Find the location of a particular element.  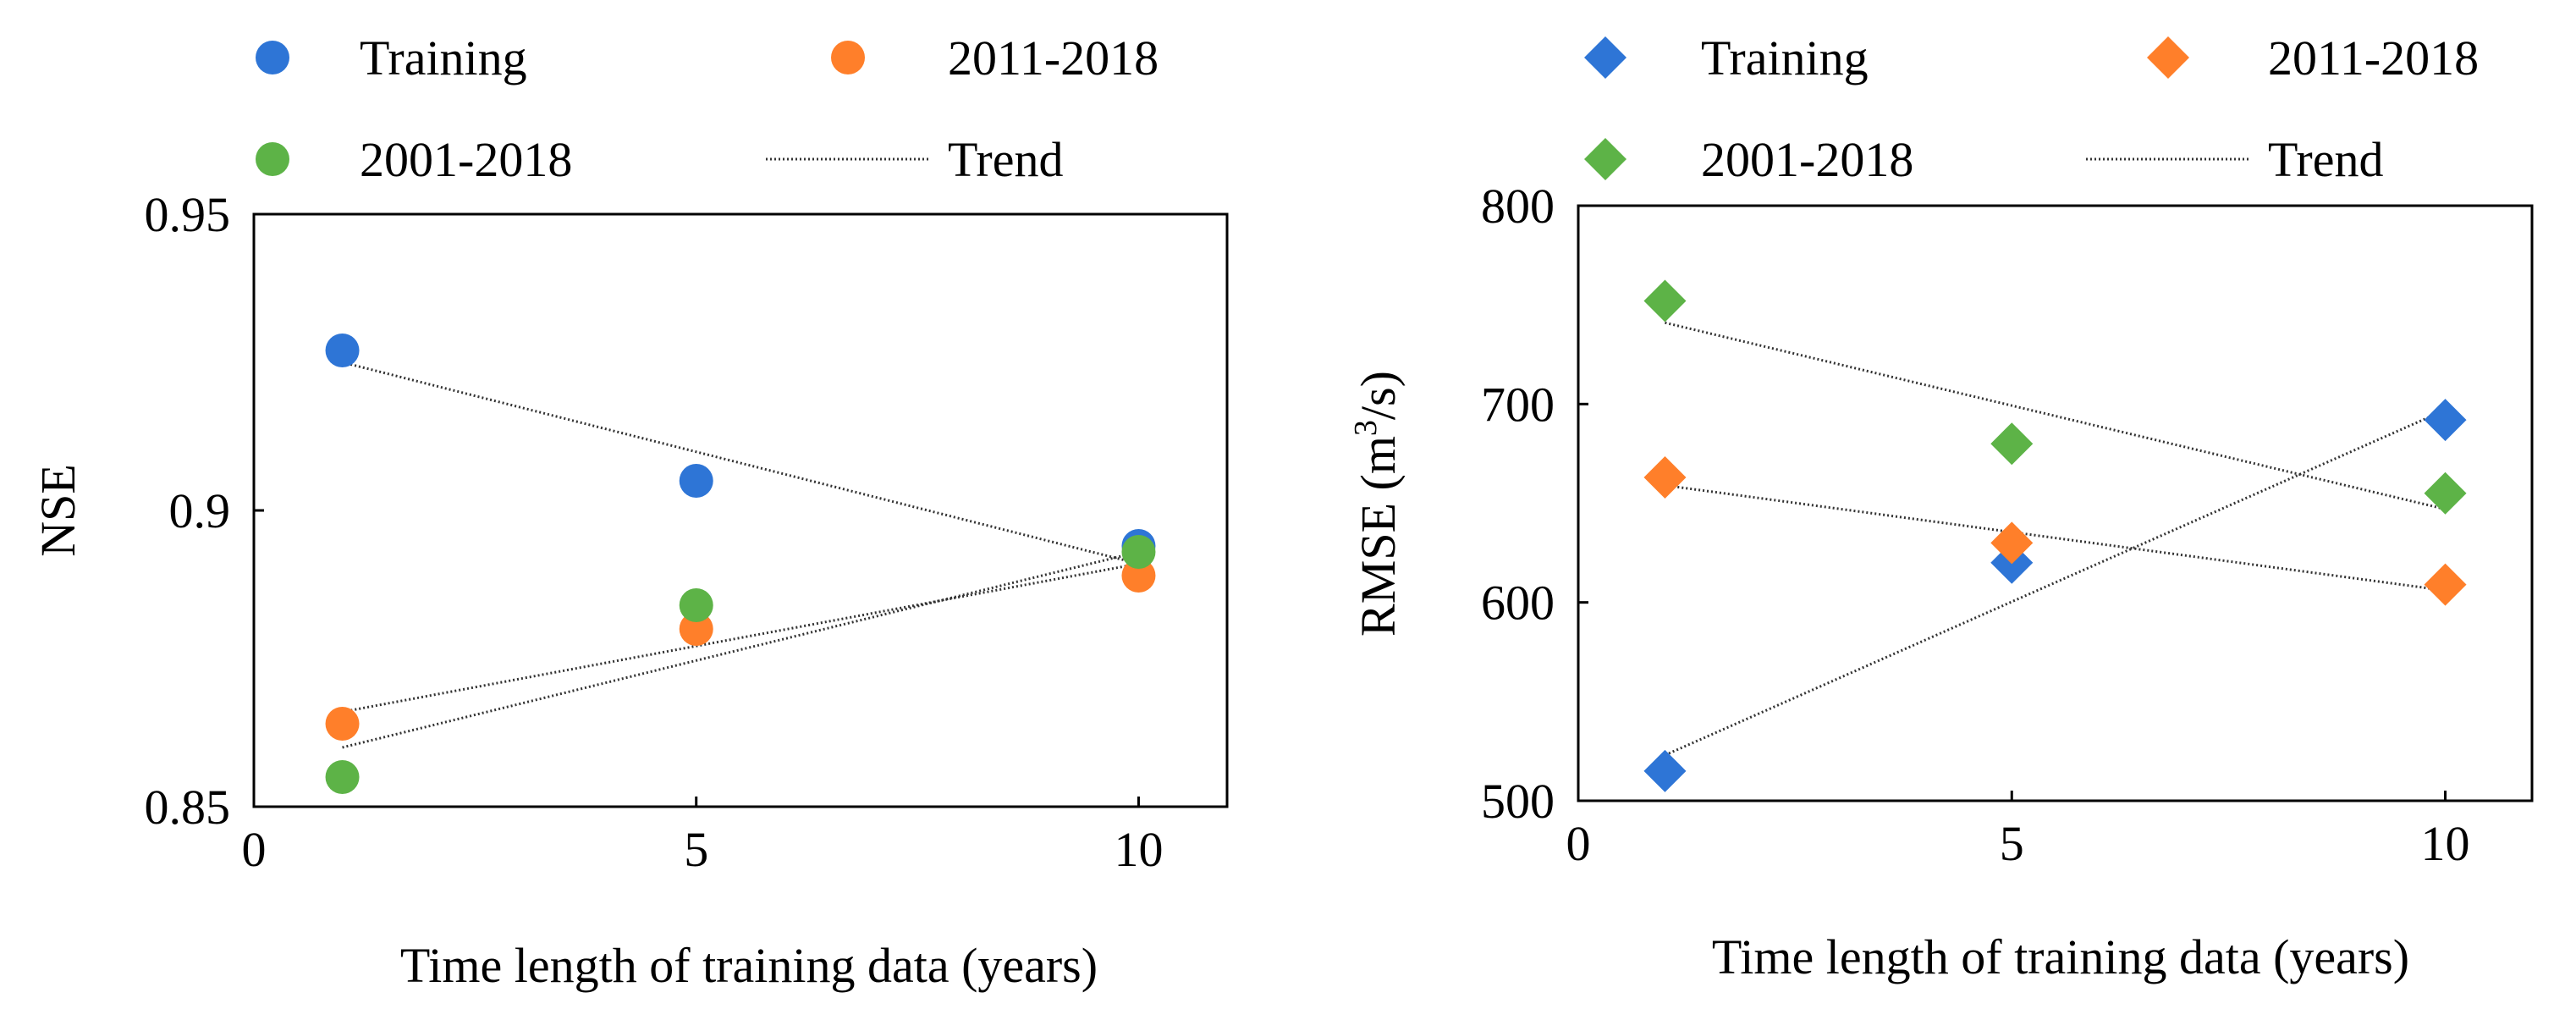

rmse-legend-marker-2011-2018 is located at coordinates (2168, 58).